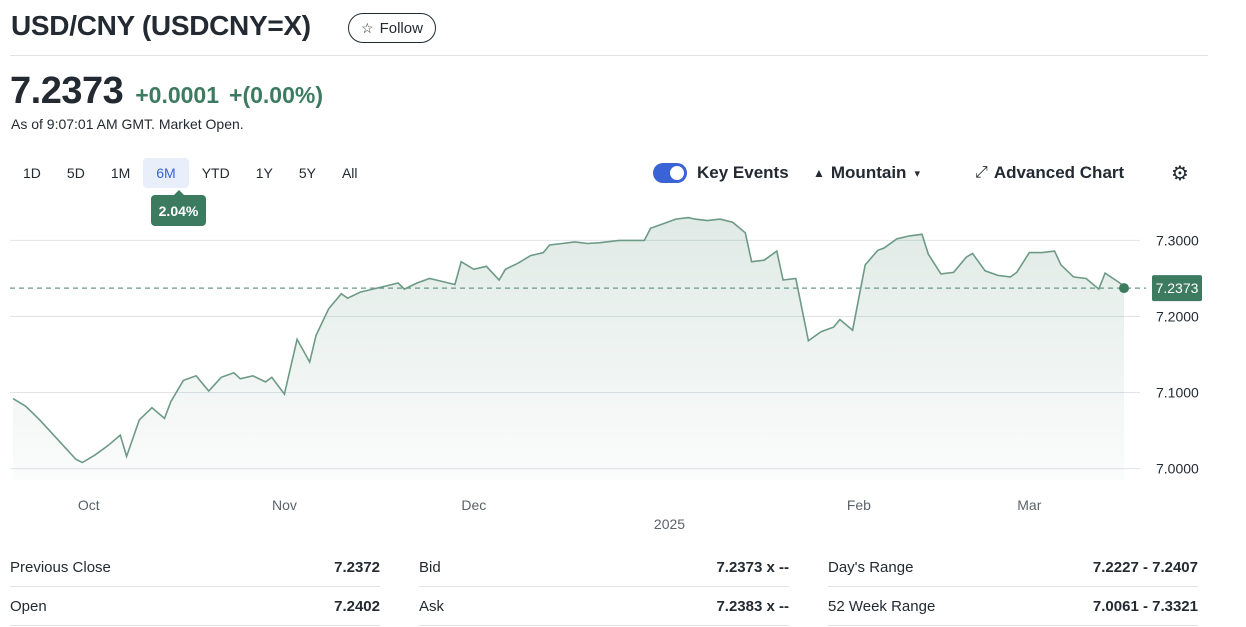  Describe the element at coordinates (401, 28) in the screenshot. I see `follow-label: Follow` at that location.